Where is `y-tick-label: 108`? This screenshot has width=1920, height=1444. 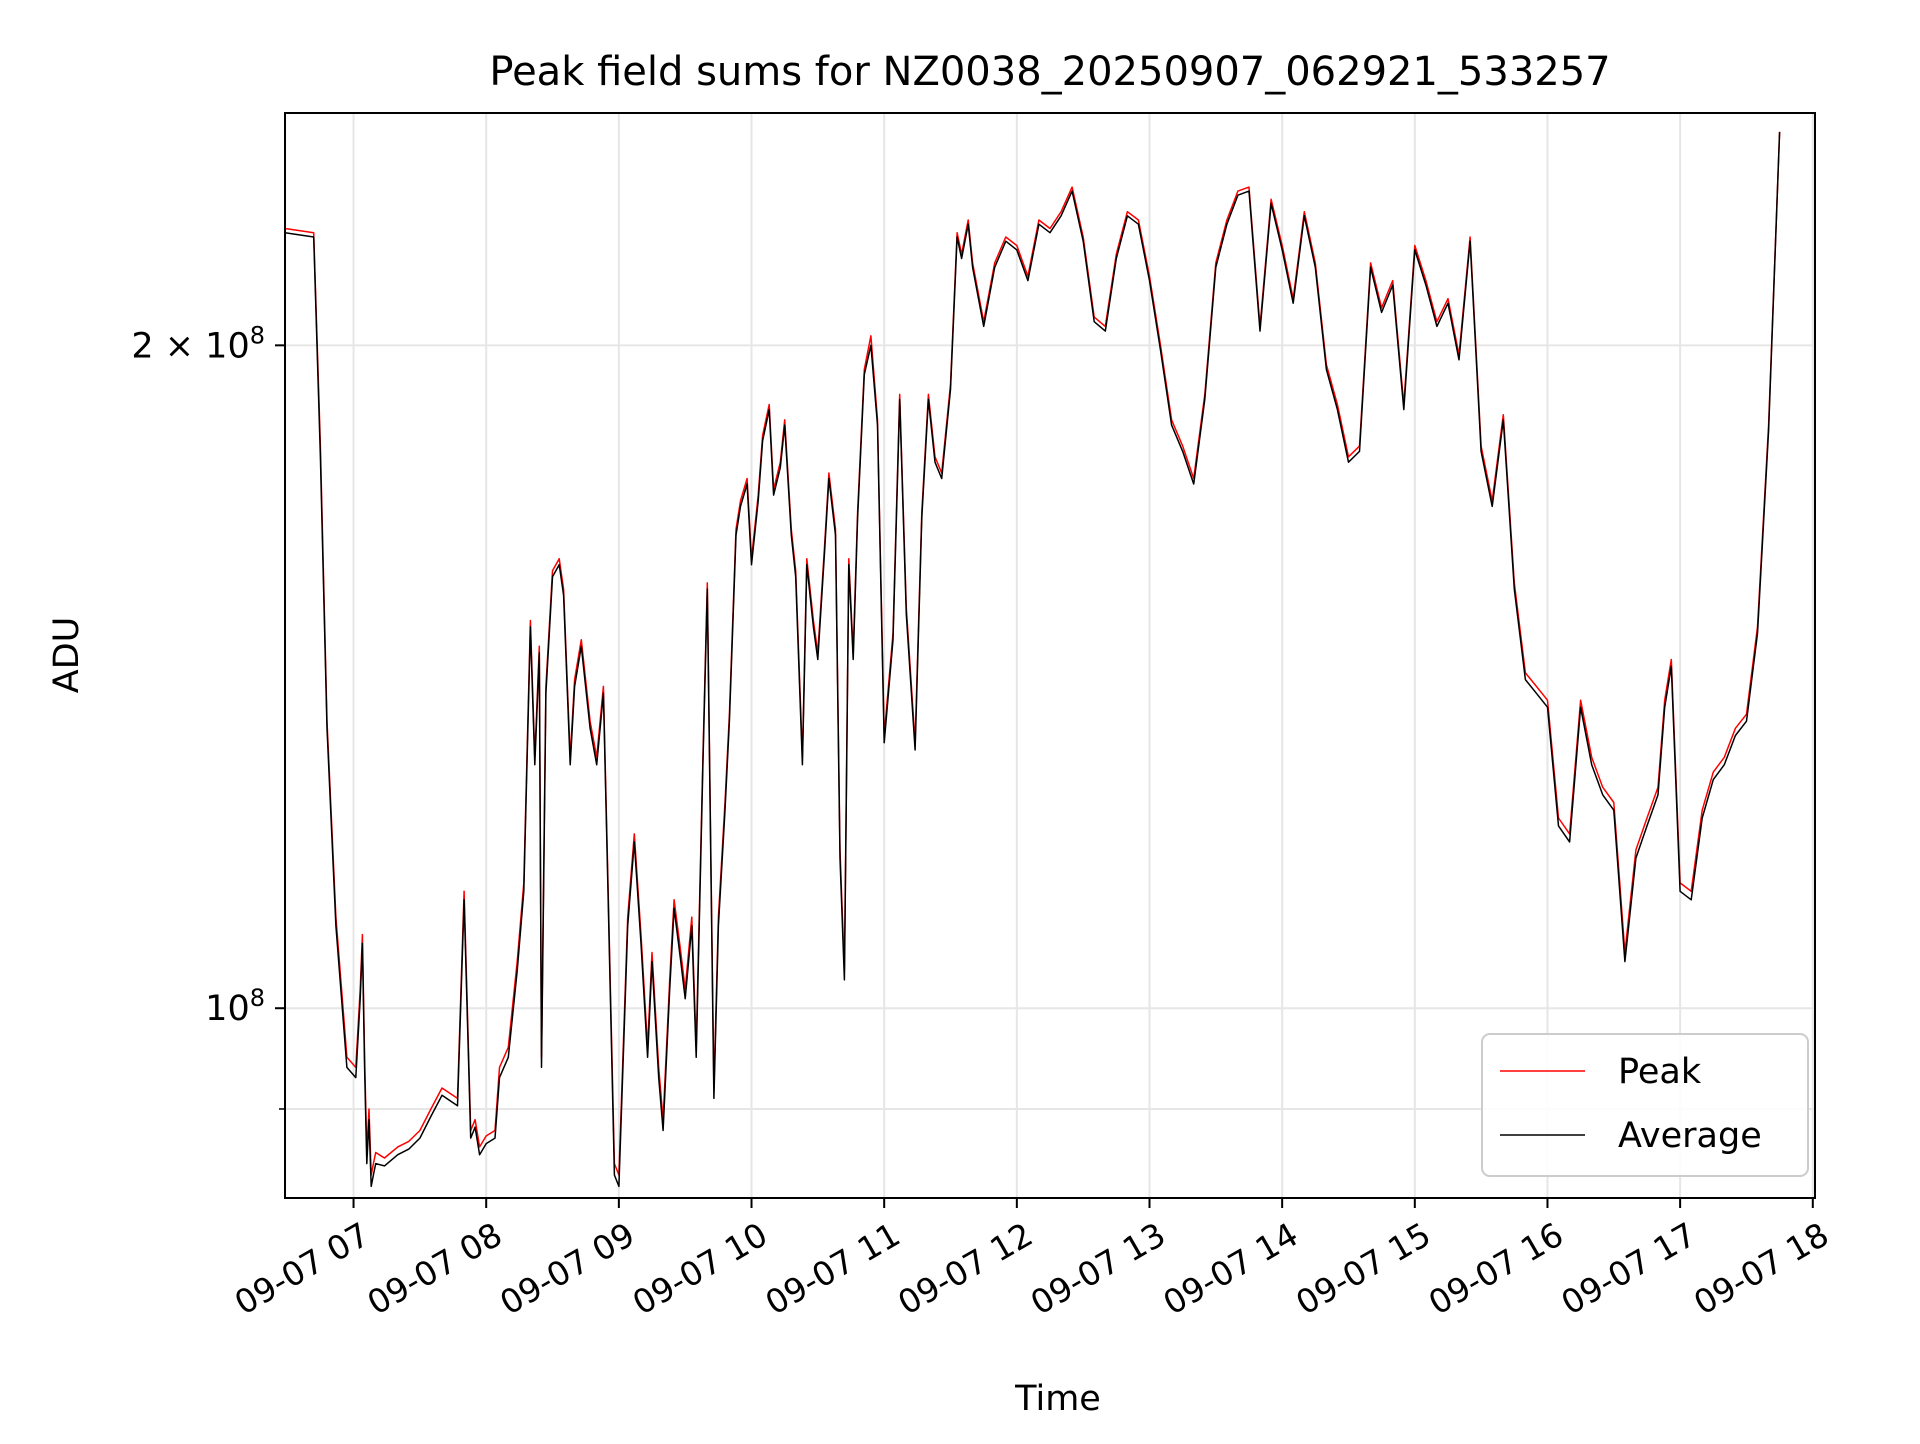 y-tick-label: 108 is located at coordinates (235, 1006).